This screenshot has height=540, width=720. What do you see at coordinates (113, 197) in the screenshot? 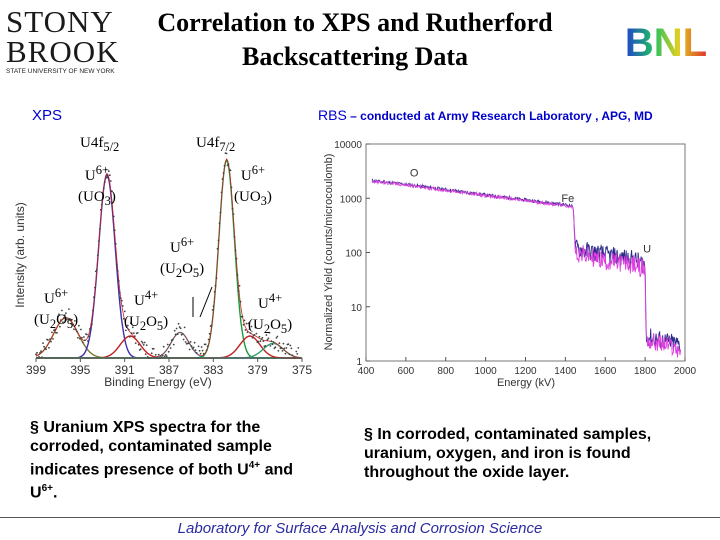
I see `peak-u6-uo3-left-end: )` at bounding box center [113, 197].